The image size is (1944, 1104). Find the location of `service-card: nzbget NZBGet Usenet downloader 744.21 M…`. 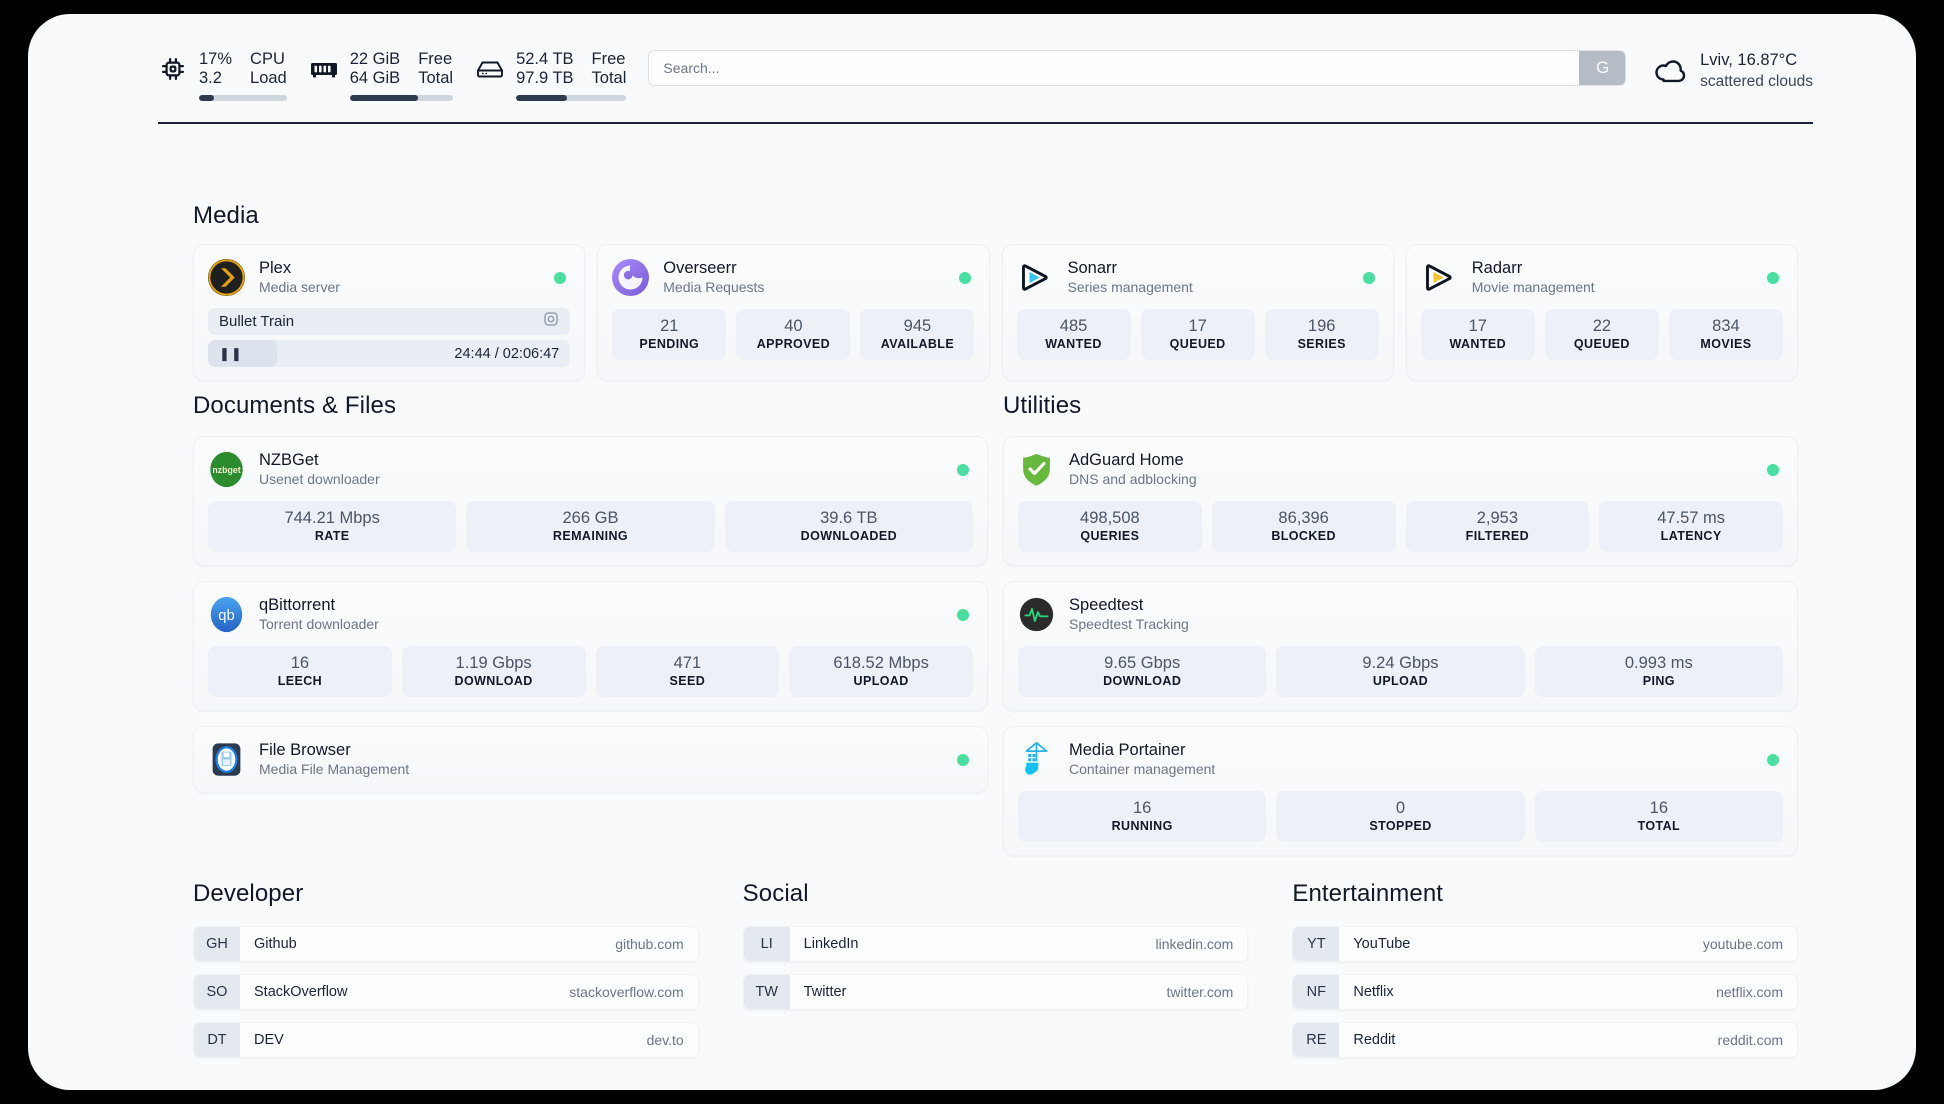

service-card: nzbget NZBGet Usenet downloader 744.21 M… is located at coordinates (590, 501).